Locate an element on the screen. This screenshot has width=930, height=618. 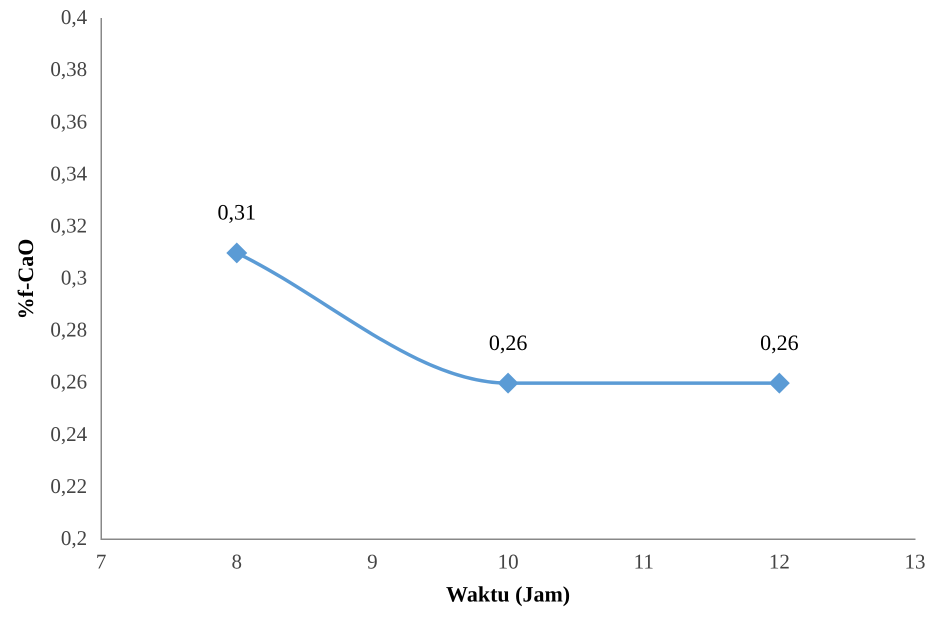
y-tick-label: 0,28 is located at coordinates (69, 330).